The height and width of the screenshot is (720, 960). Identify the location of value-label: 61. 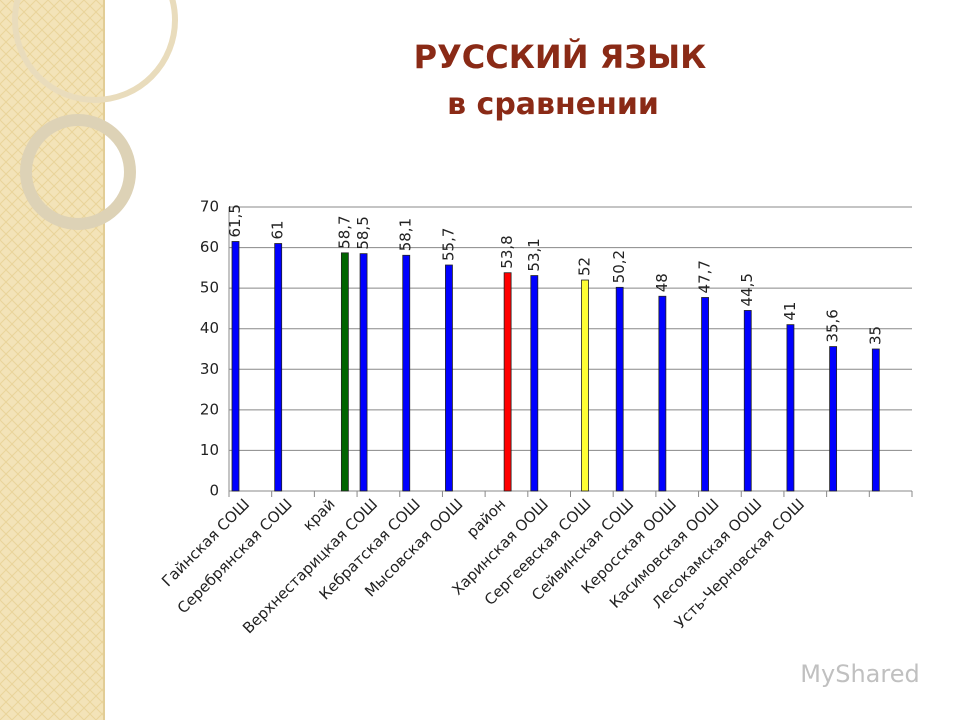
(278, 229).